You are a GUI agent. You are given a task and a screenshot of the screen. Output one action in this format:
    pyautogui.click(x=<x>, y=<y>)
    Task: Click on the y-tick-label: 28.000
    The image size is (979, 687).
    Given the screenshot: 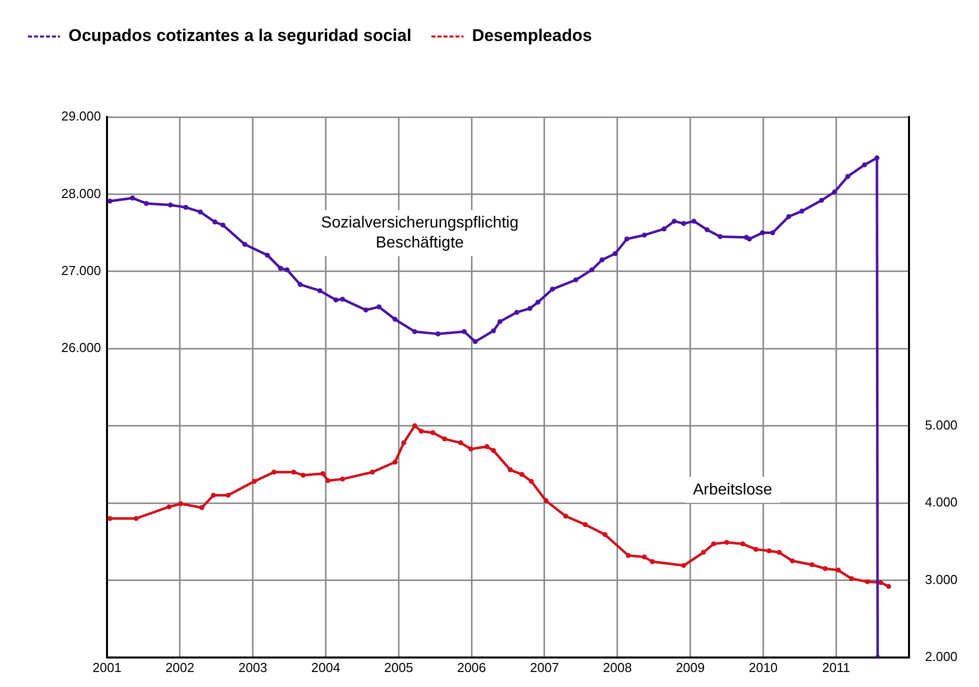 What is the action you would take?
    pyautogui.click(x=81, y=193)
    